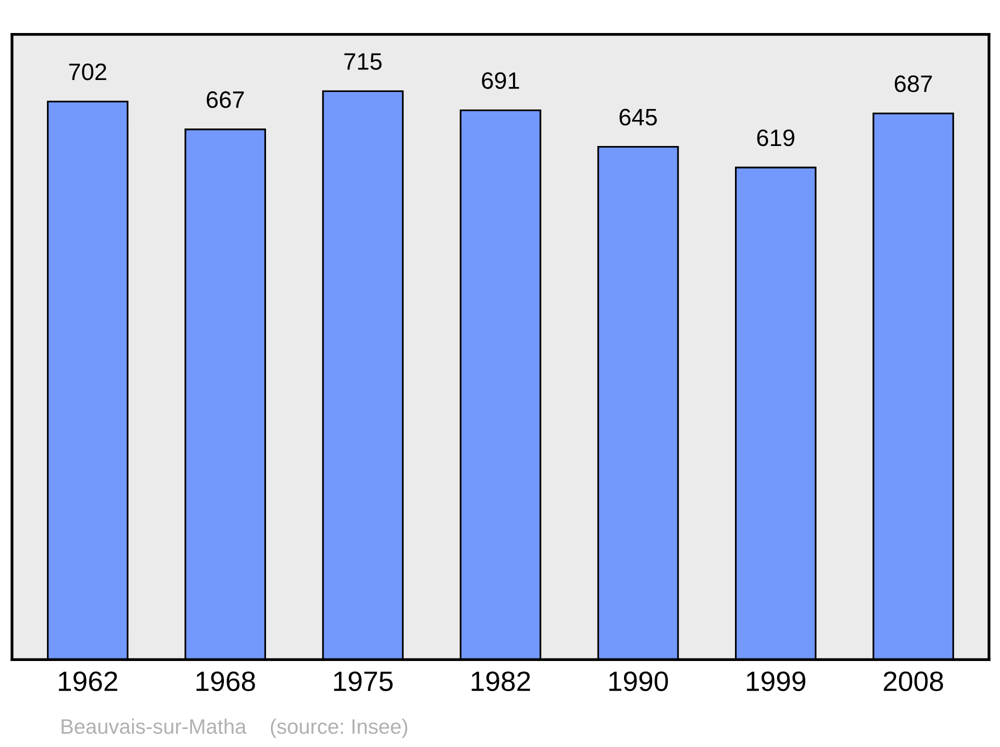 The width and height of the screenshot is (1000, 747). What do you see at coordinates (775, 137) in the screenshot?
I see `data-label: 619` at bounding box center [775, 137].